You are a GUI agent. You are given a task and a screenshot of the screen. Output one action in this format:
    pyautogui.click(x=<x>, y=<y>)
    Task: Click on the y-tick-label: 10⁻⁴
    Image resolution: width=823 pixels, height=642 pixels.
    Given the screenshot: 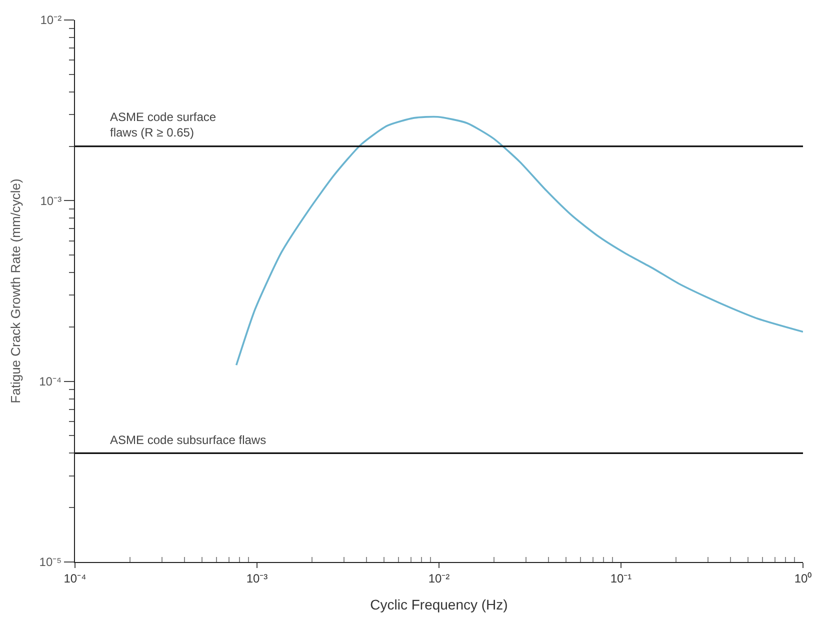 What is the action you would take?
    pyautogui.click(x=50, y=381)
    